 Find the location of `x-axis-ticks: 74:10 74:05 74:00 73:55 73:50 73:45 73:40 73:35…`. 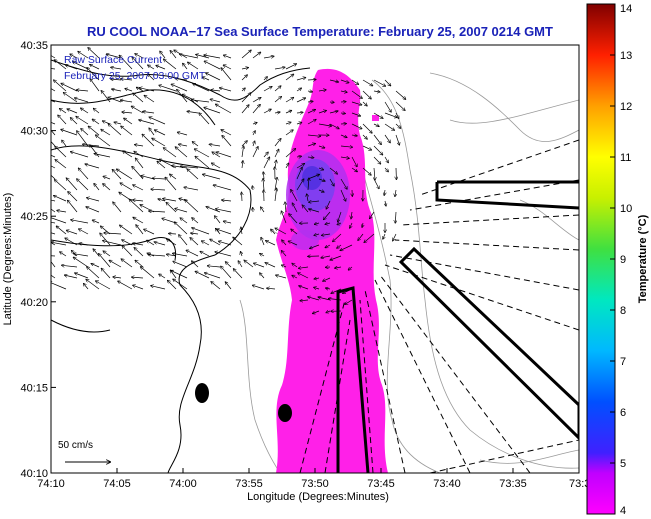

x-axis-ticks: 74:10 74:05 74:00 73:55 73:50 73:45 73:40 73:35… is located at coordinates (317, 479).